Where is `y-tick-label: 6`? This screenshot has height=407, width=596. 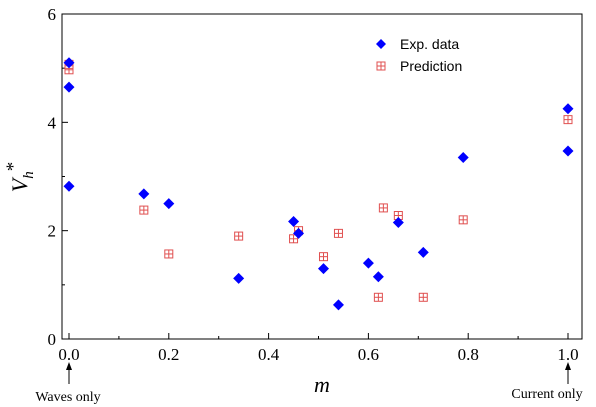
y-tick-label: 6 is located at coordinates (52, 14).